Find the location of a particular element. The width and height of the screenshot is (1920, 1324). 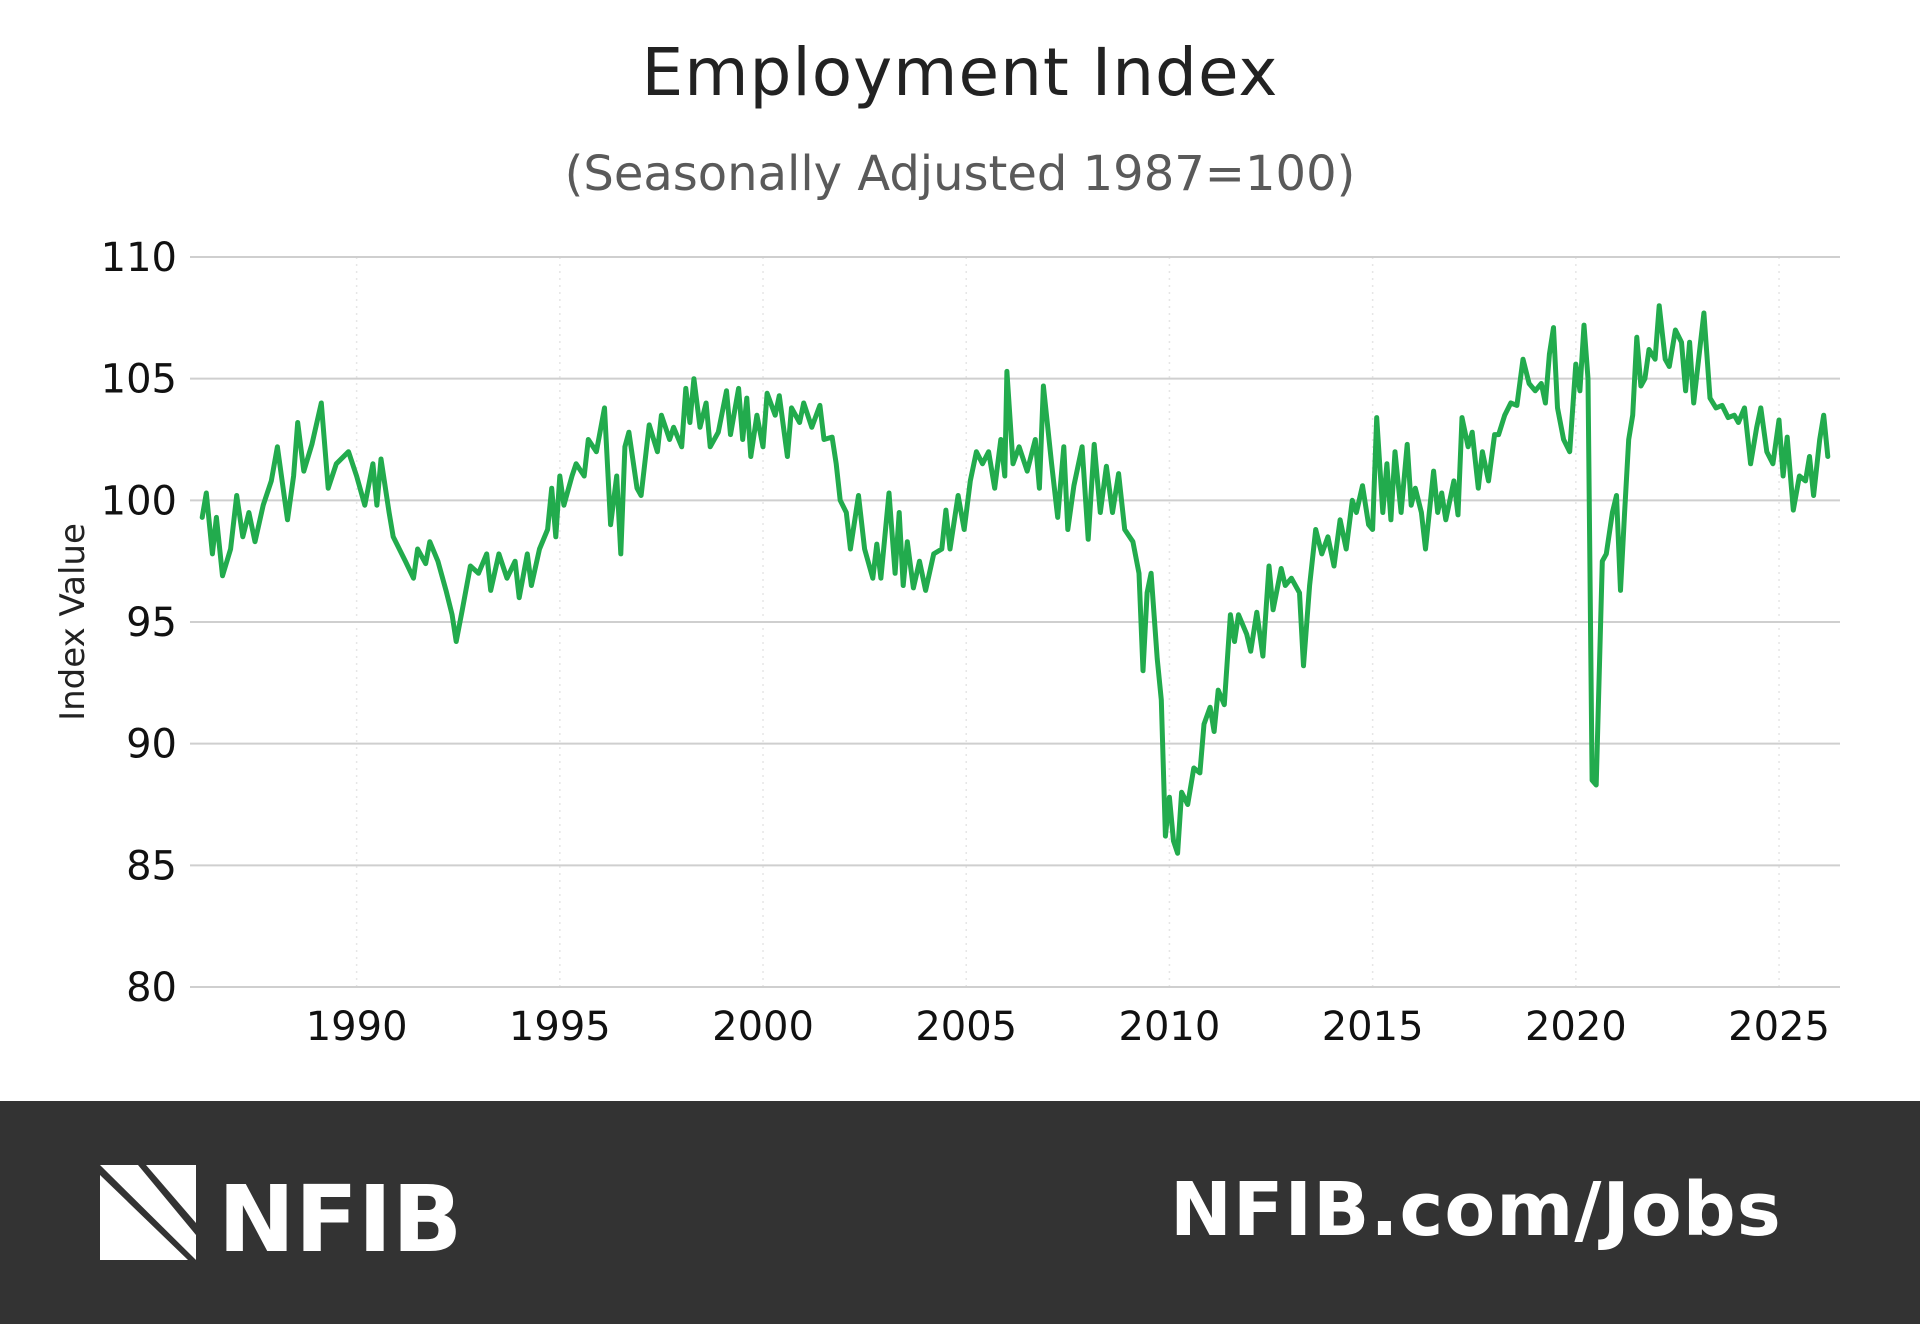

chart-subtitle: (Seasonally Adjusted 1987=100) is located at coordinates (960, 174).